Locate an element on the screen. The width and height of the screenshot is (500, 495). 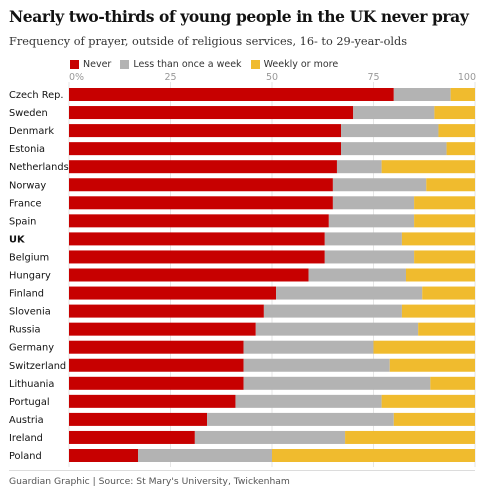
legend-swatch-weekly-or-more is located at coordinates (255, 64).